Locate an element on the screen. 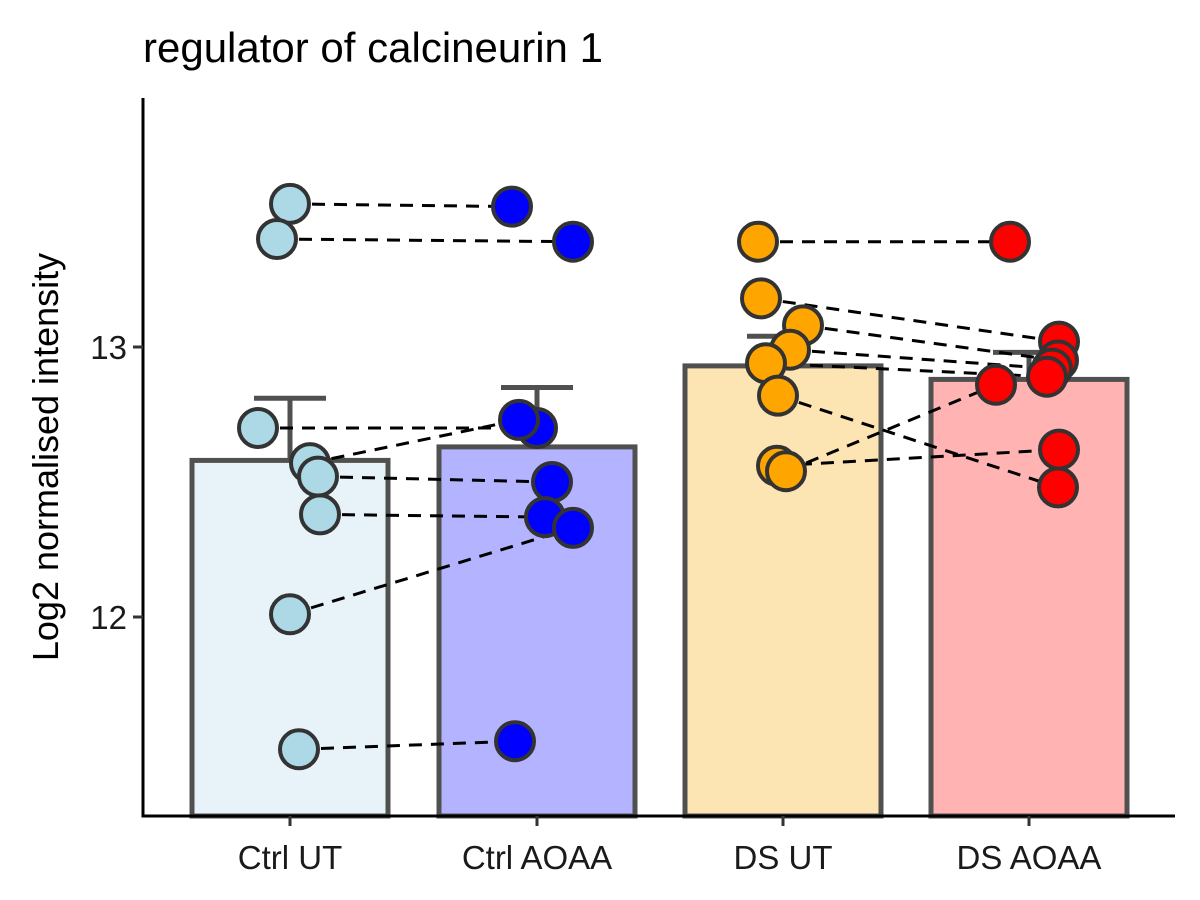 Image resolution: width=1200 pixels, height=900 pixels. y-tick-label-13: 13 is located at coordinates (108, 347).